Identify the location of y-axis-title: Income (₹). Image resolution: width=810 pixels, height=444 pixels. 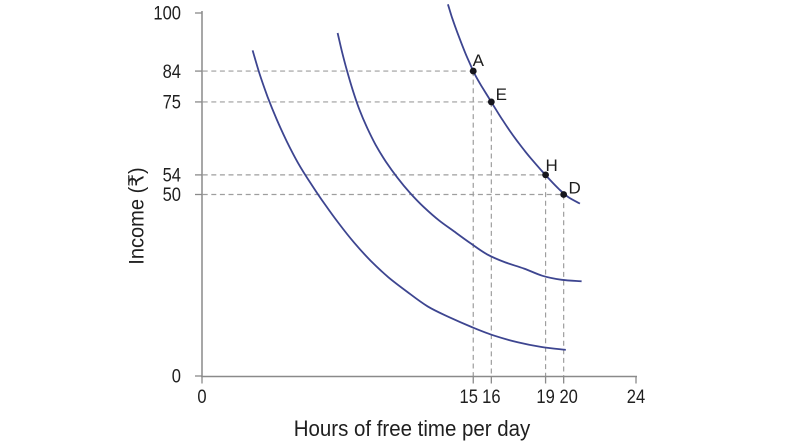
(137, 216).